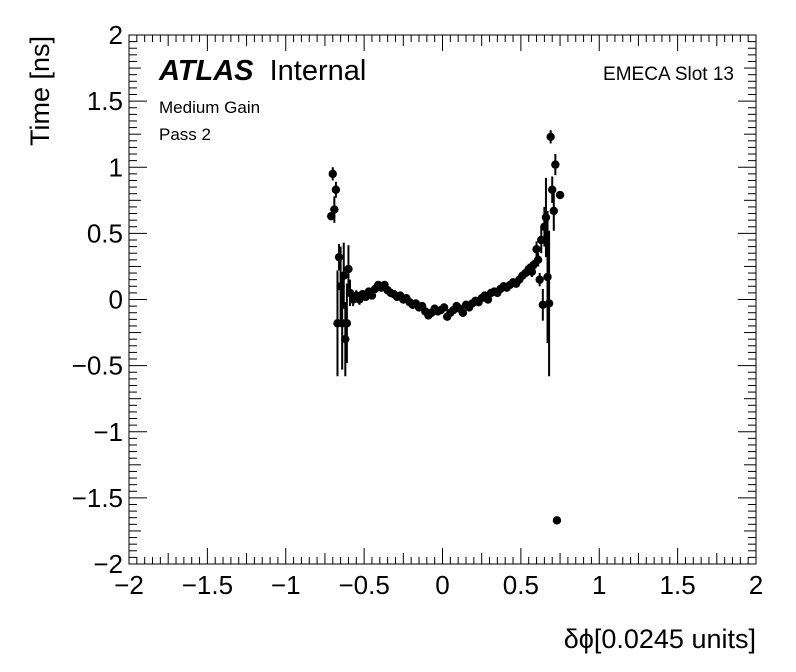 The image size is (796, 672). Describe the element at coordinates (108, 432) in the screenshot. I see `y-tick-label: −1` at that location.